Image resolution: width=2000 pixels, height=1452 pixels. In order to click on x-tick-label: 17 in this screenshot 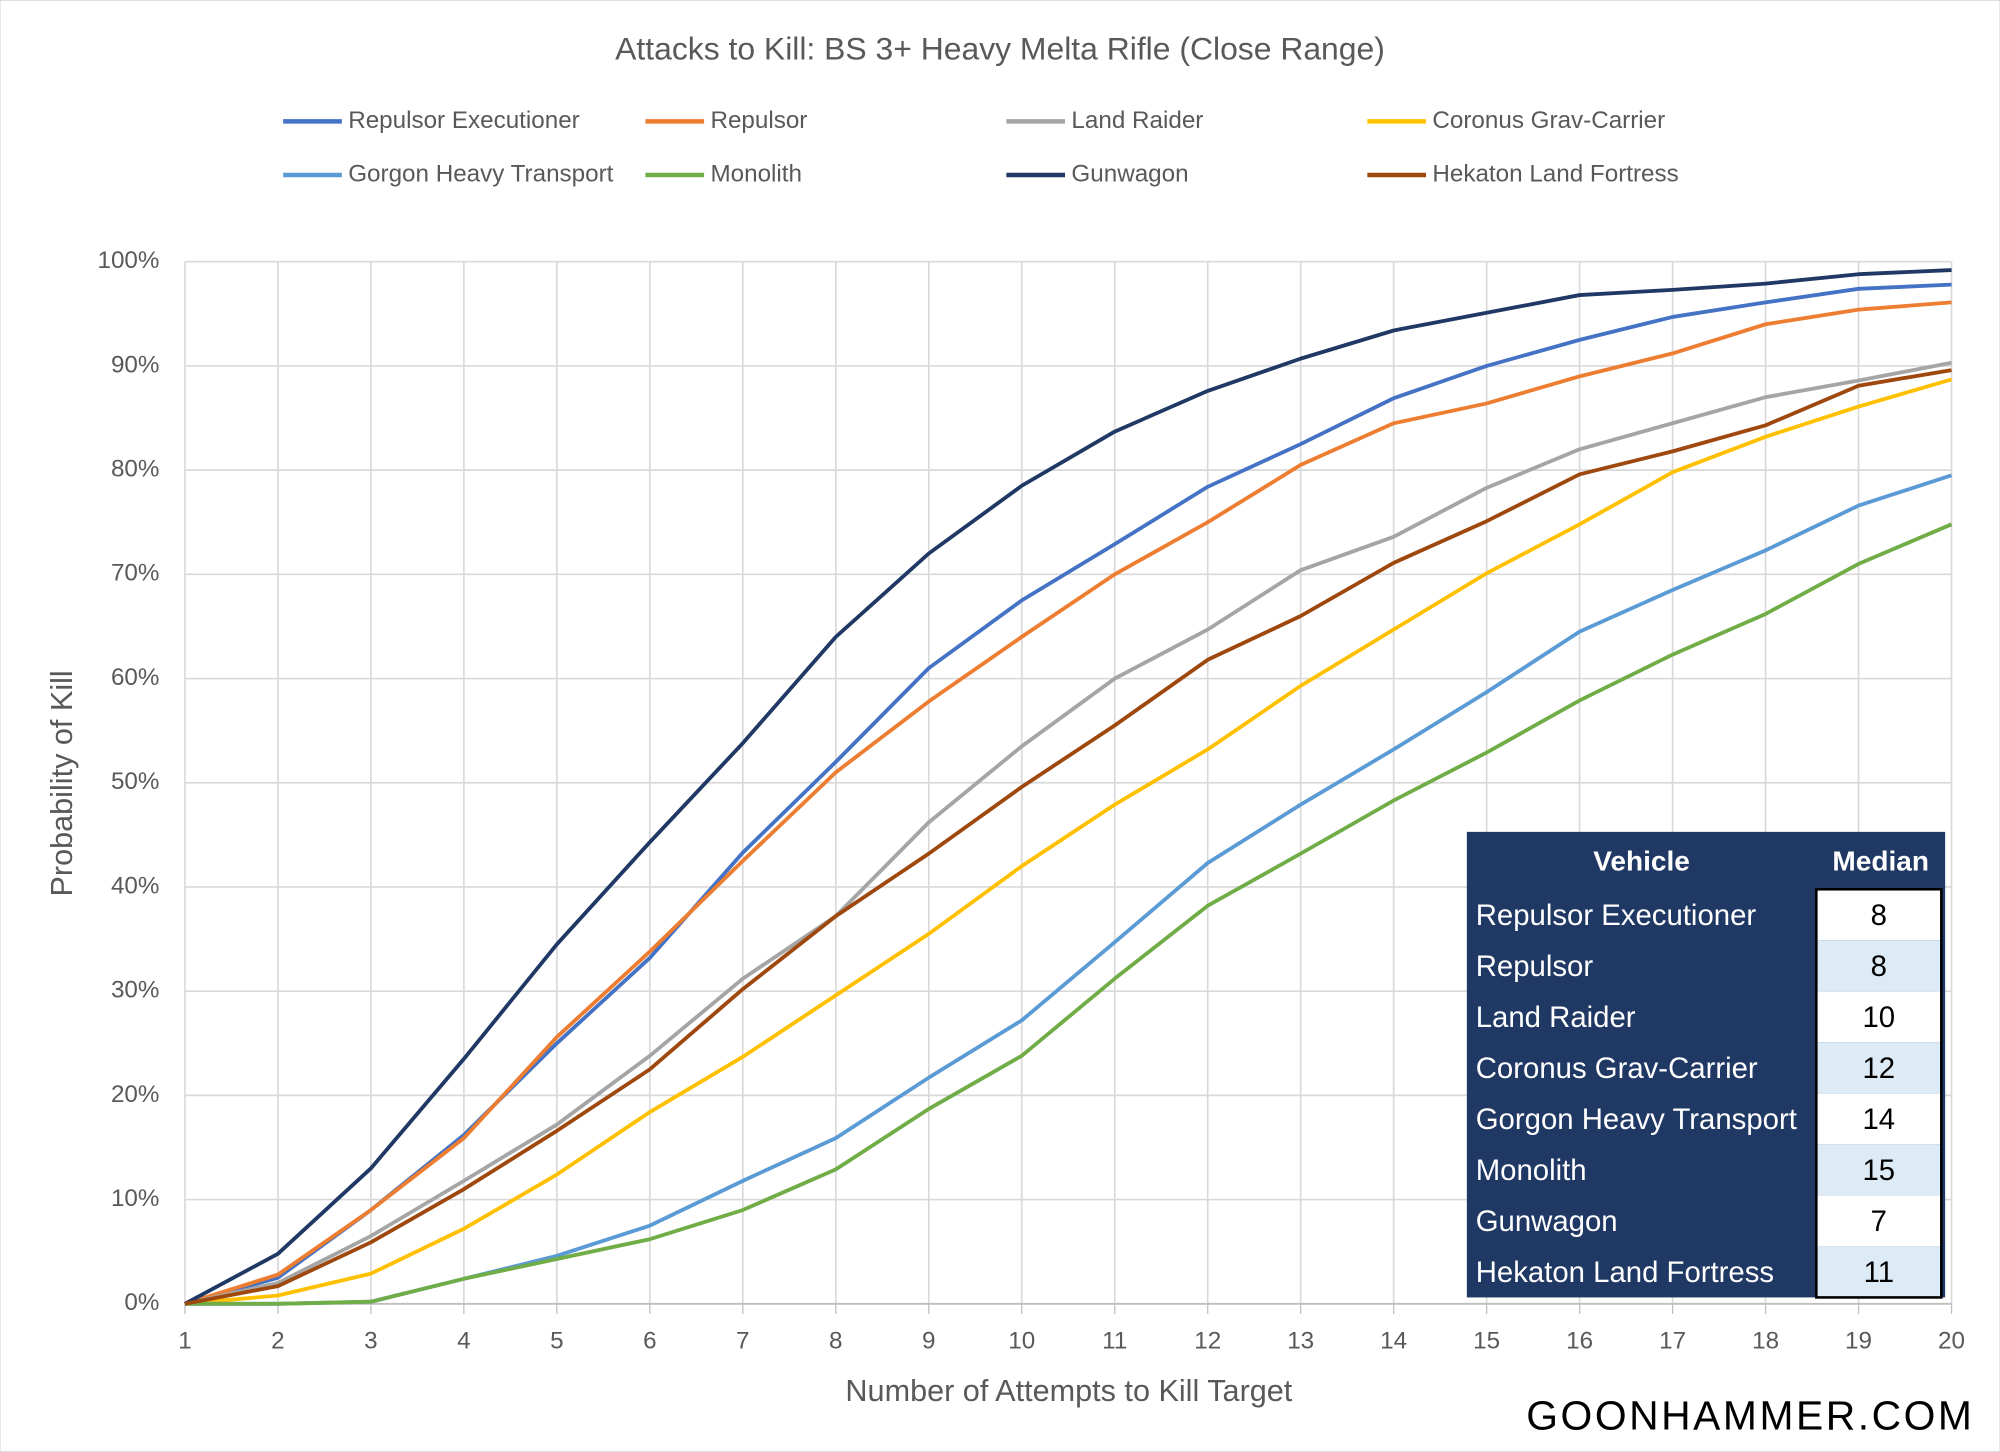, I will do `click(1672, 1340)`.